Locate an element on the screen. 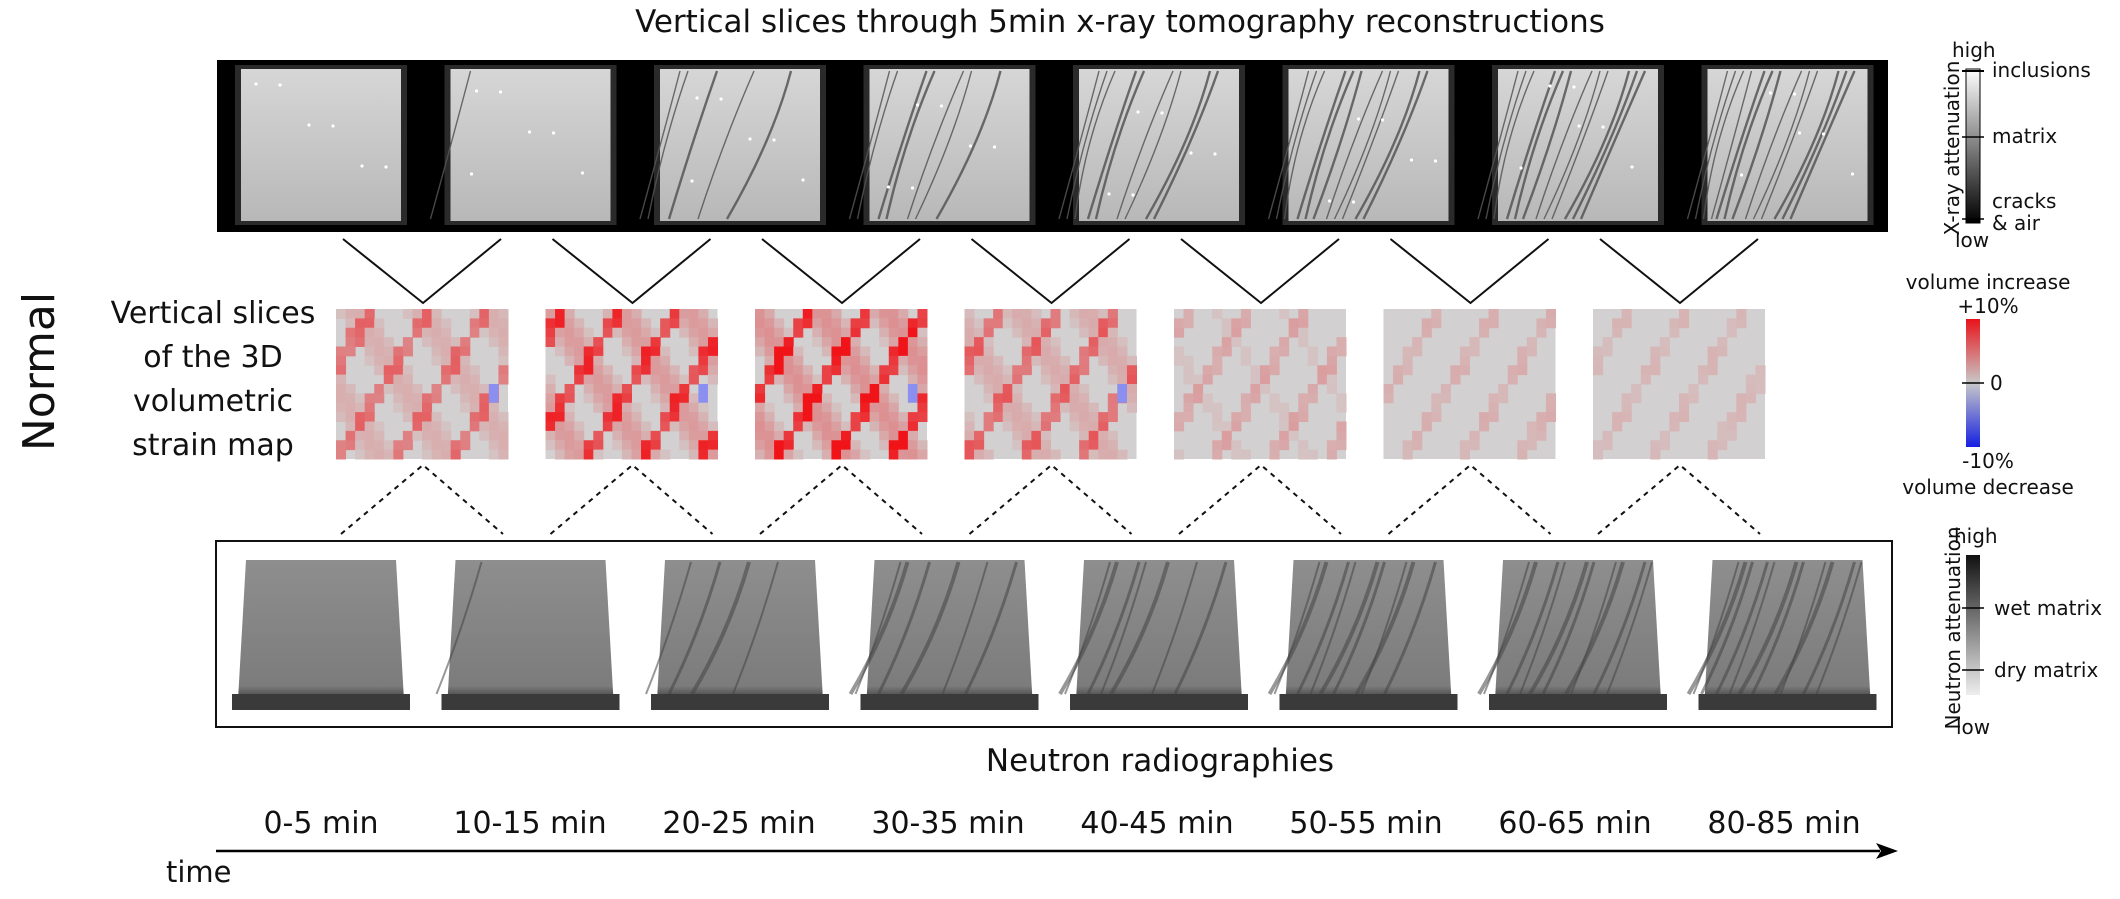  strain-cell-negative is located at coordinates (493, 393).